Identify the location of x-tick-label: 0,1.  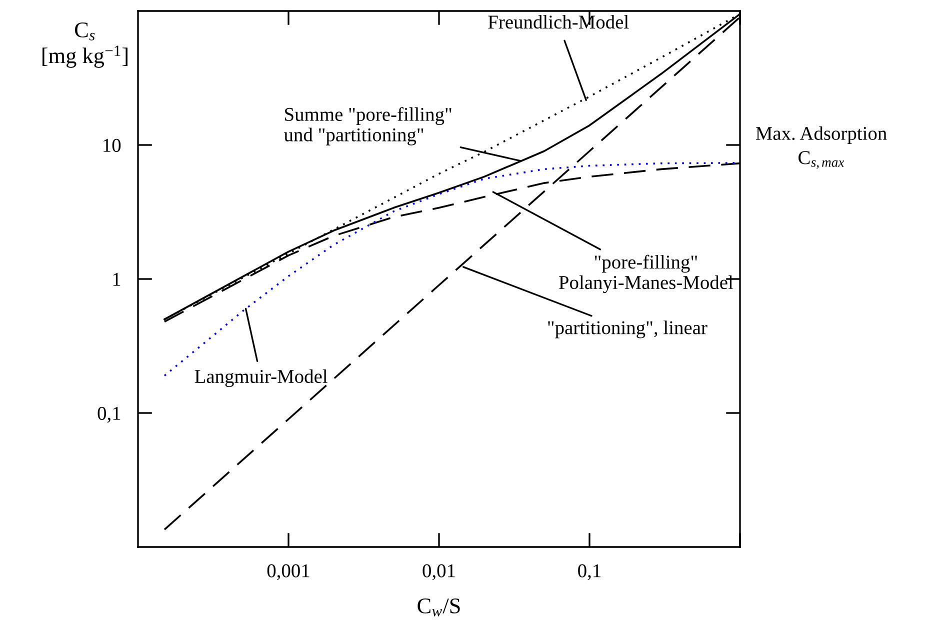
(589, 572).